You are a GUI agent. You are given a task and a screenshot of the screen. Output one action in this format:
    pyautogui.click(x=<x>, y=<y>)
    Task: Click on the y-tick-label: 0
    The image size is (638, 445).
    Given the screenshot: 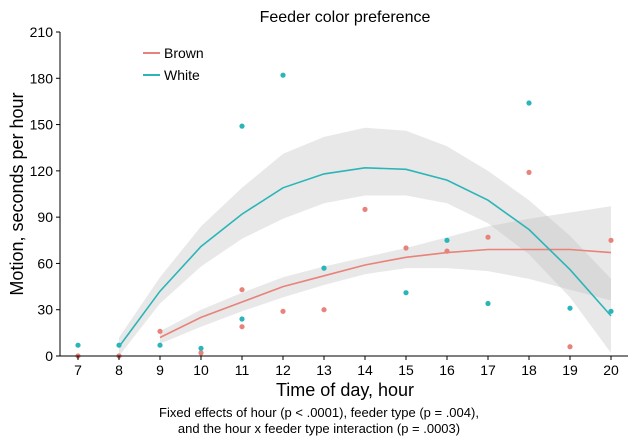 What is the action you would take?
    pyautogui.click(x=49, y=356)
    